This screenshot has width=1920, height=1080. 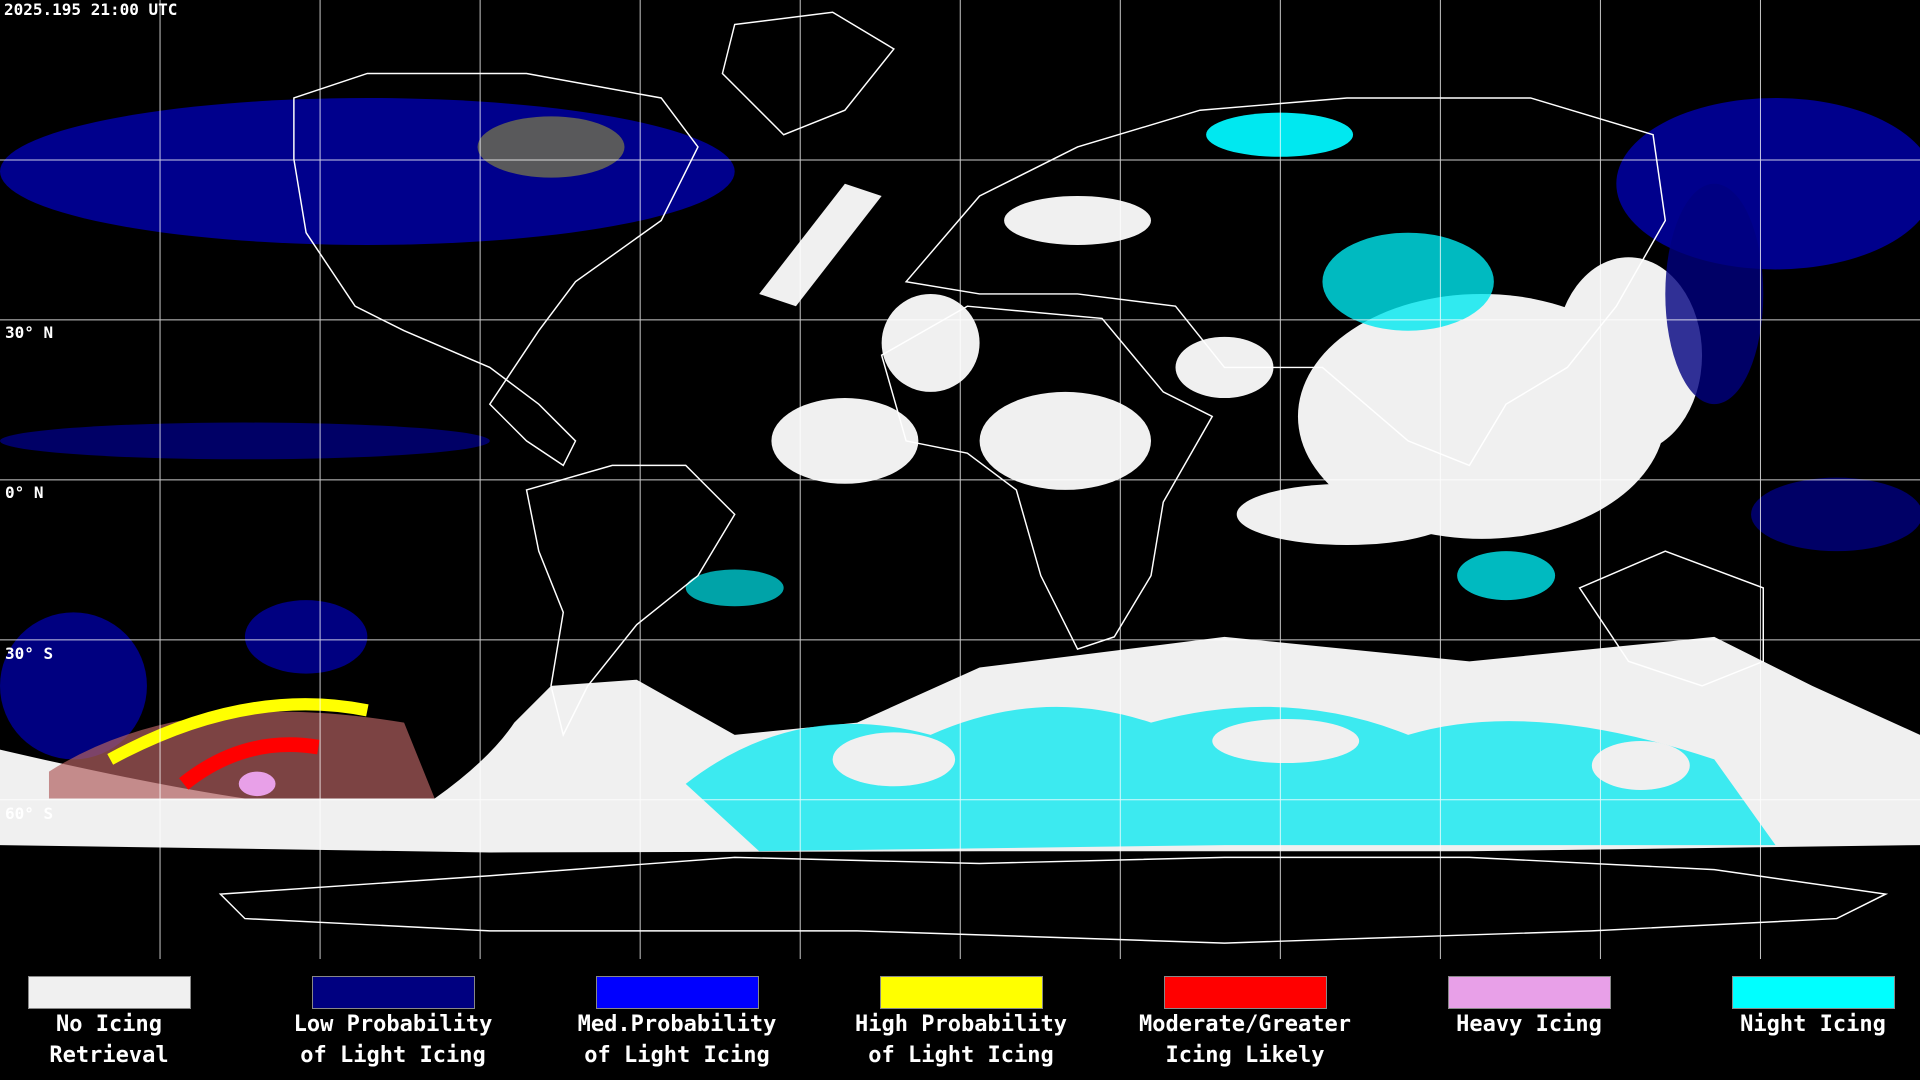 What do you see at coordinates (29, 332) in the screenshot?
I see `latitude-label: 30° N` at bounding box center [29, 332].